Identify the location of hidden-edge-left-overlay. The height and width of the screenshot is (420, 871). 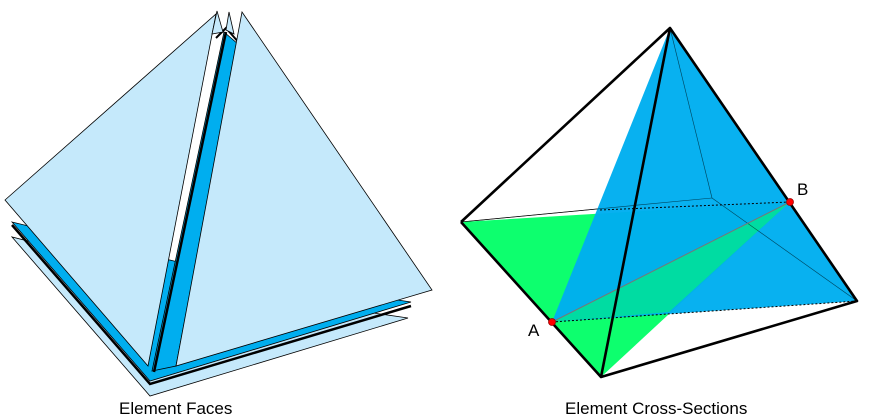
(586, 210).